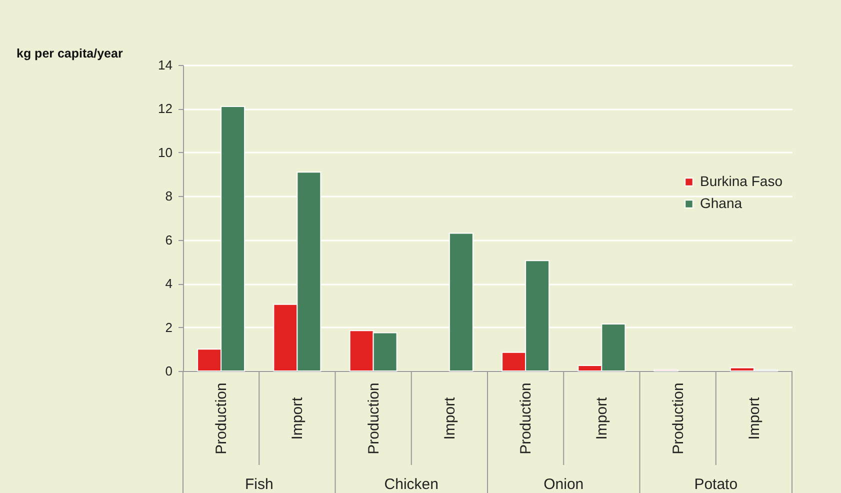  I want to click on y-tick-label: 0, so click(168, 371).